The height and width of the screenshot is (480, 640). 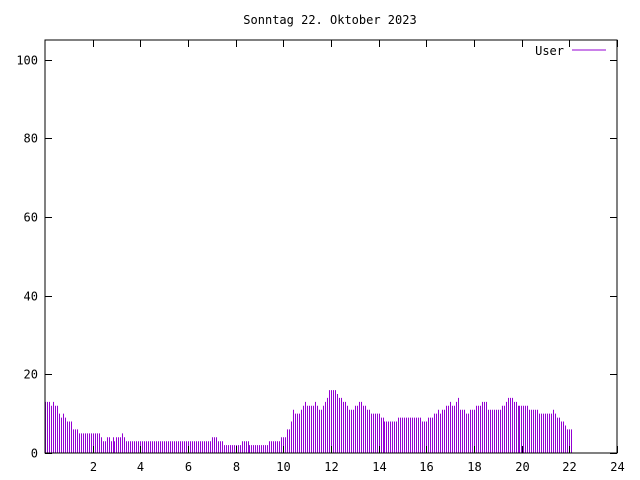 What do you see at coordinates (31, 139) in the screenshot?
I see `y-tick-label: 80` at bounding box center [31, 139].